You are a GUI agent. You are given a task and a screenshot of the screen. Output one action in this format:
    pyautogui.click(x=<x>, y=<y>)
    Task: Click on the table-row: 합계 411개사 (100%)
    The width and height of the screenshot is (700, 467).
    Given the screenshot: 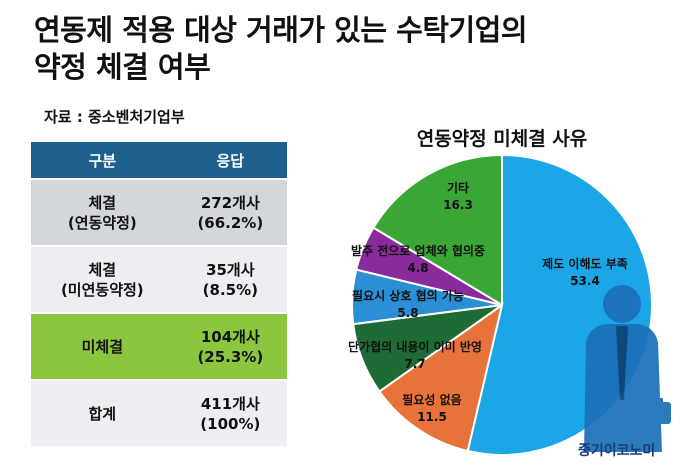 What is the action you would take?
    pyautogui.click(x=159, y=413)
    